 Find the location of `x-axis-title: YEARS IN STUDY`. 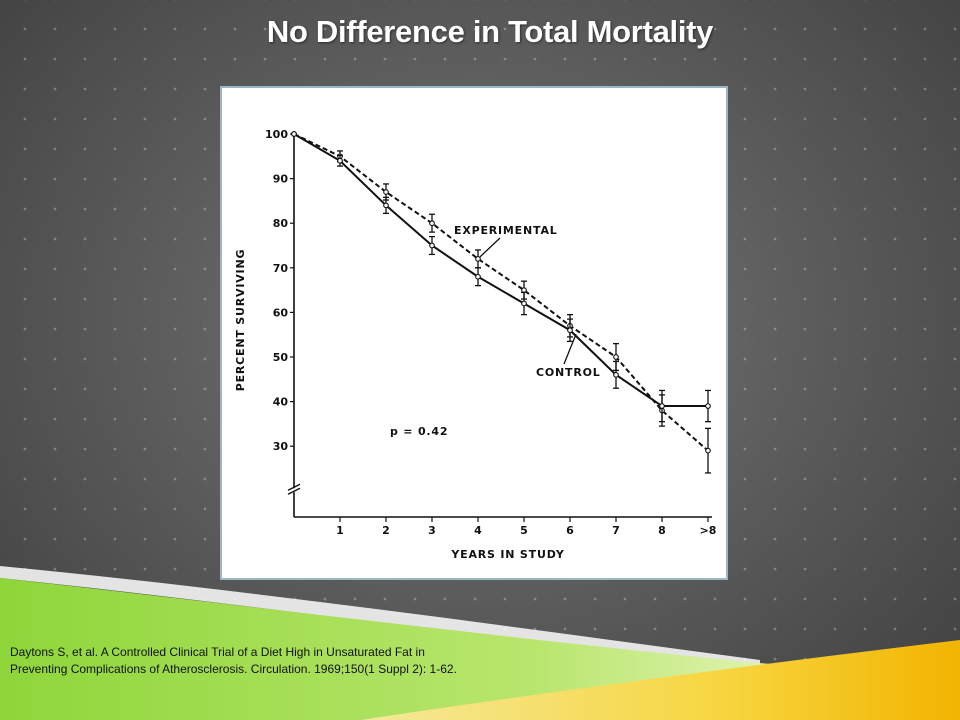

x-axis-title: YEARS IN STUDY is located at coordinates (507, 554).